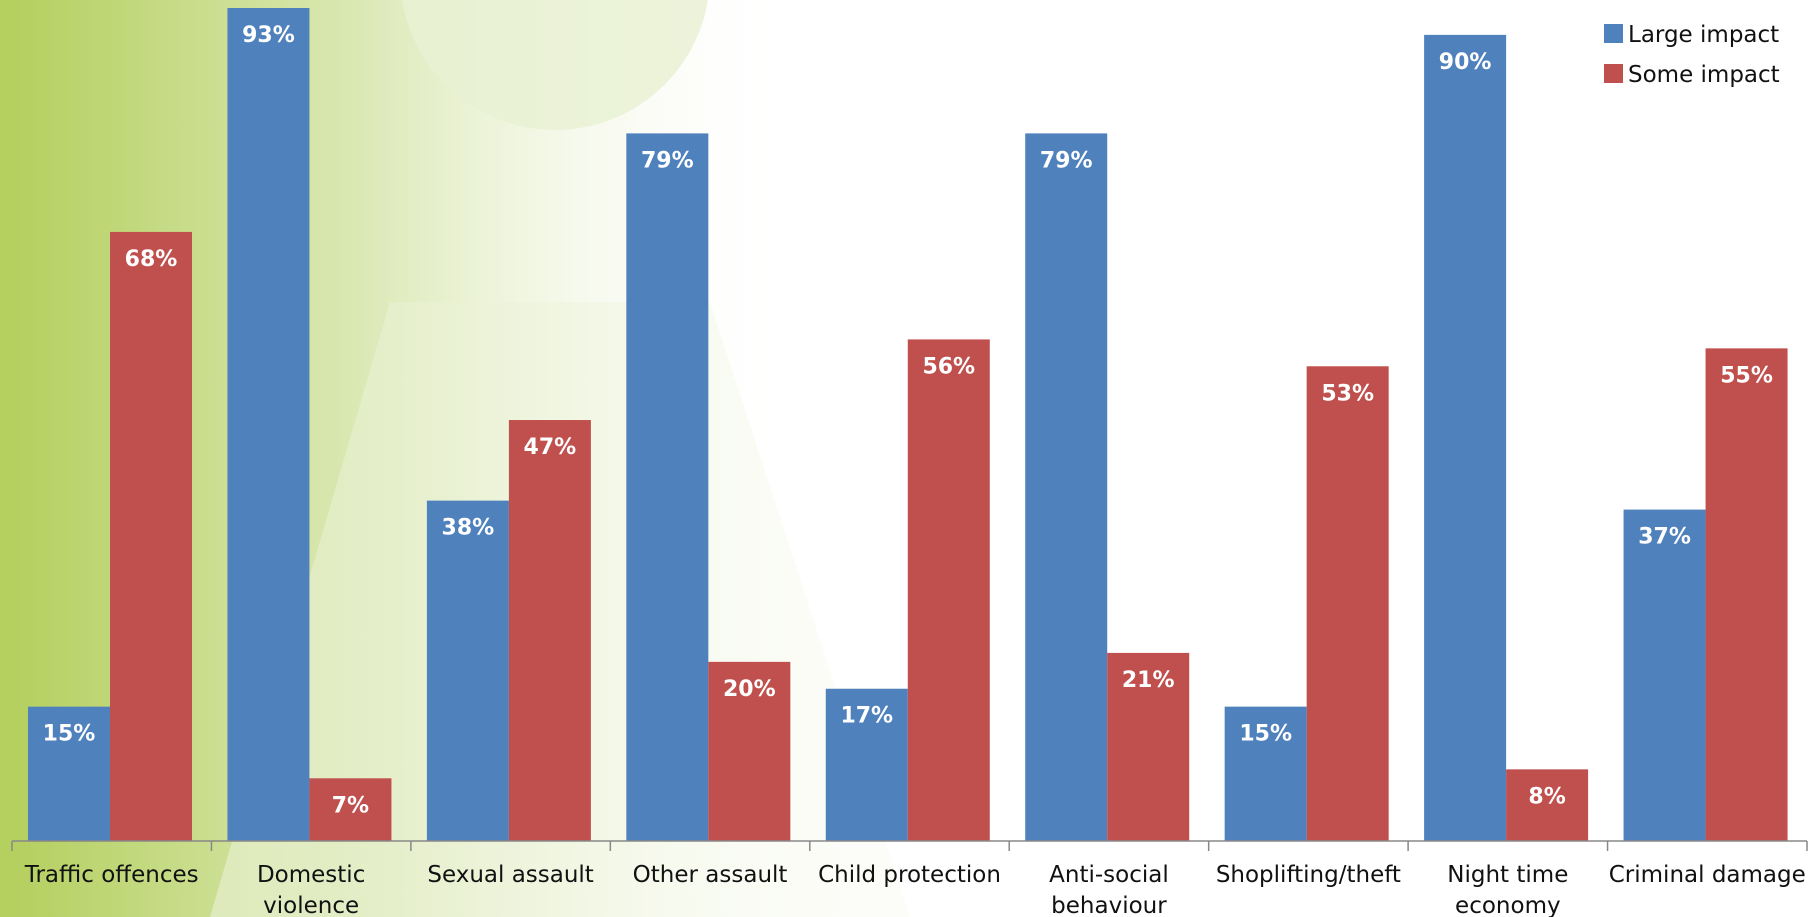 This screenshot has width=1810, height=917. I want to click on legend-label: Large impact, so click(1703, 35).